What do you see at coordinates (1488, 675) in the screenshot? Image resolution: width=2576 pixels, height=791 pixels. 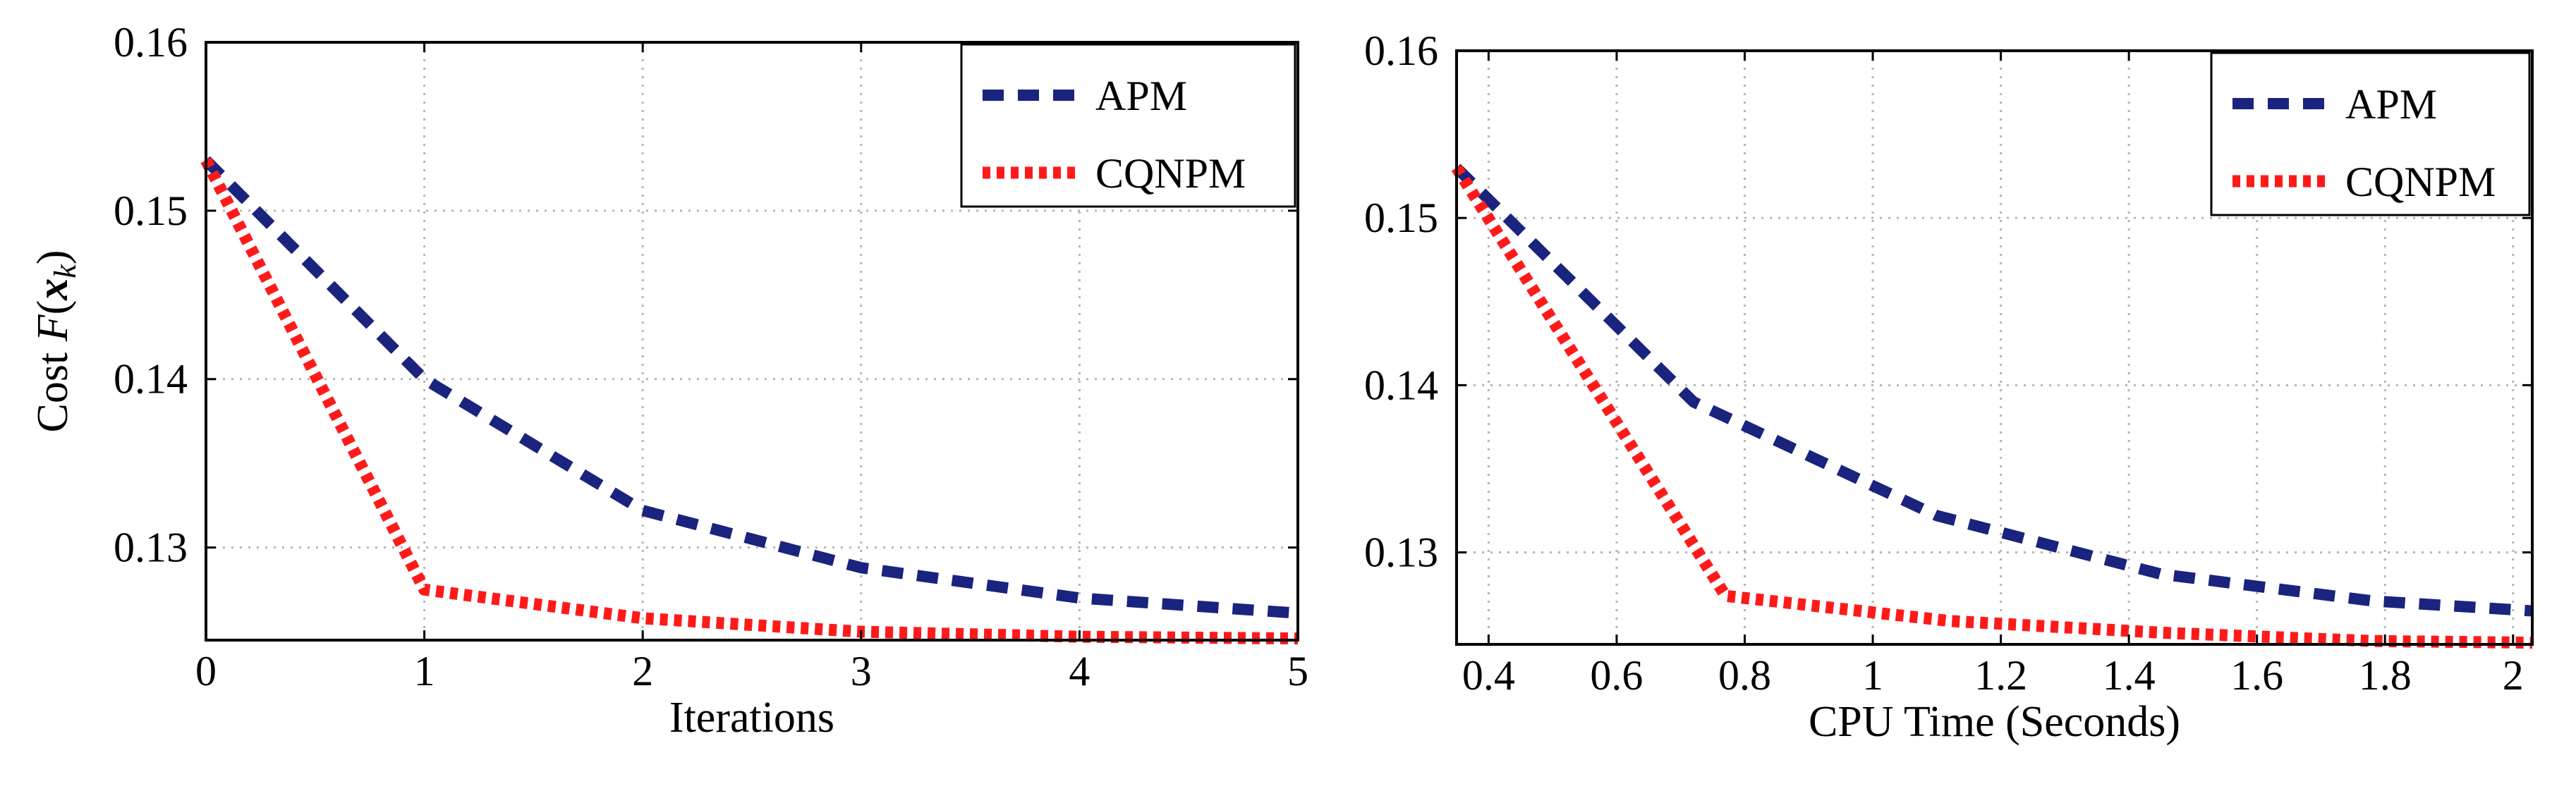 I see `x-tick-label: 0.4` at bounding box center [1488, 675].